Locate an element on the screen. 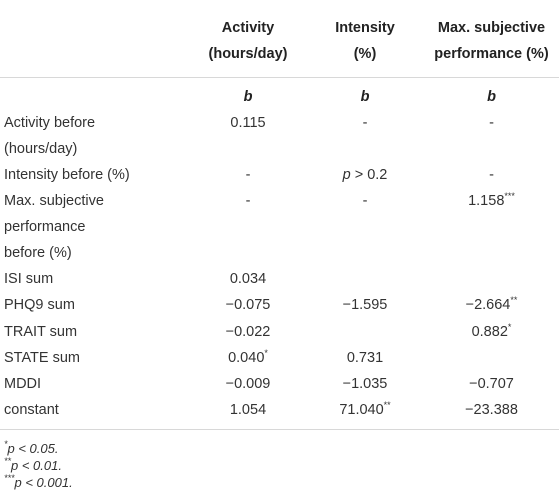 The height and width of the screenshot is (503, 559). row-label: MDDI is located at coordinates (23, 383).